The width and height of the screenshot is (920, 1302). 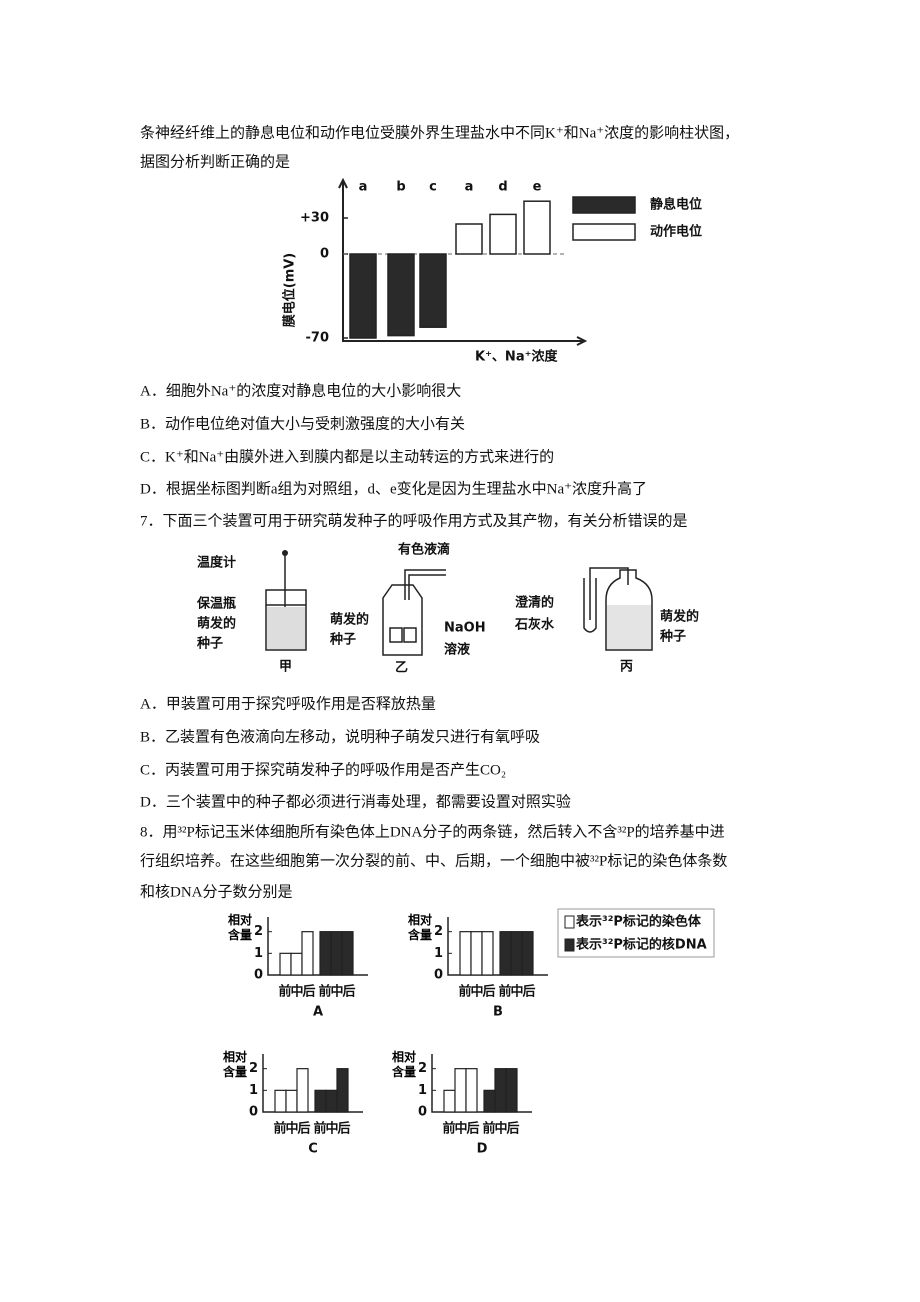 I want to click on y-axis-label: 膜电位(mV), so click(x=290, y=290).